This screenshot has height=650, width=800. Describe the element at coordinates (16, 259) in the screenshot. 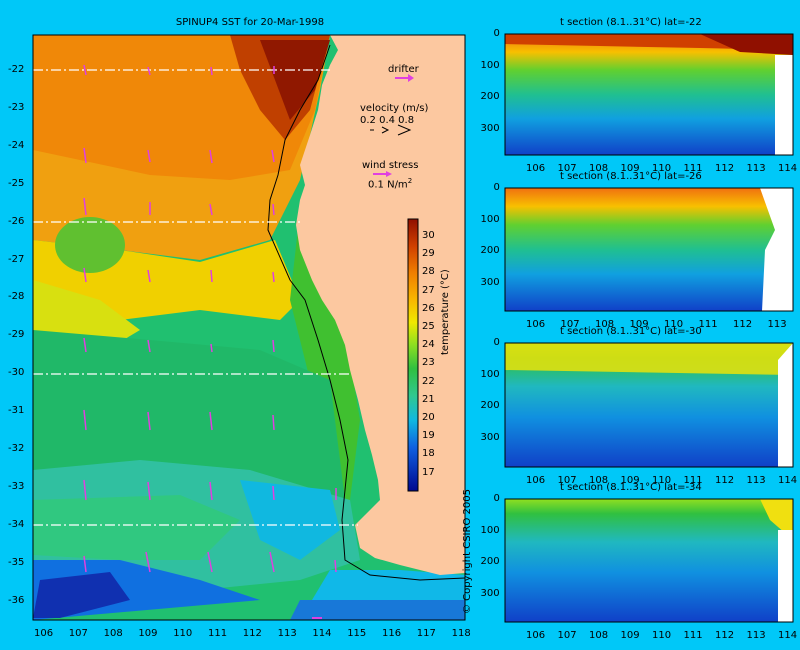

I see `map-lat-tick: -27` at that location.